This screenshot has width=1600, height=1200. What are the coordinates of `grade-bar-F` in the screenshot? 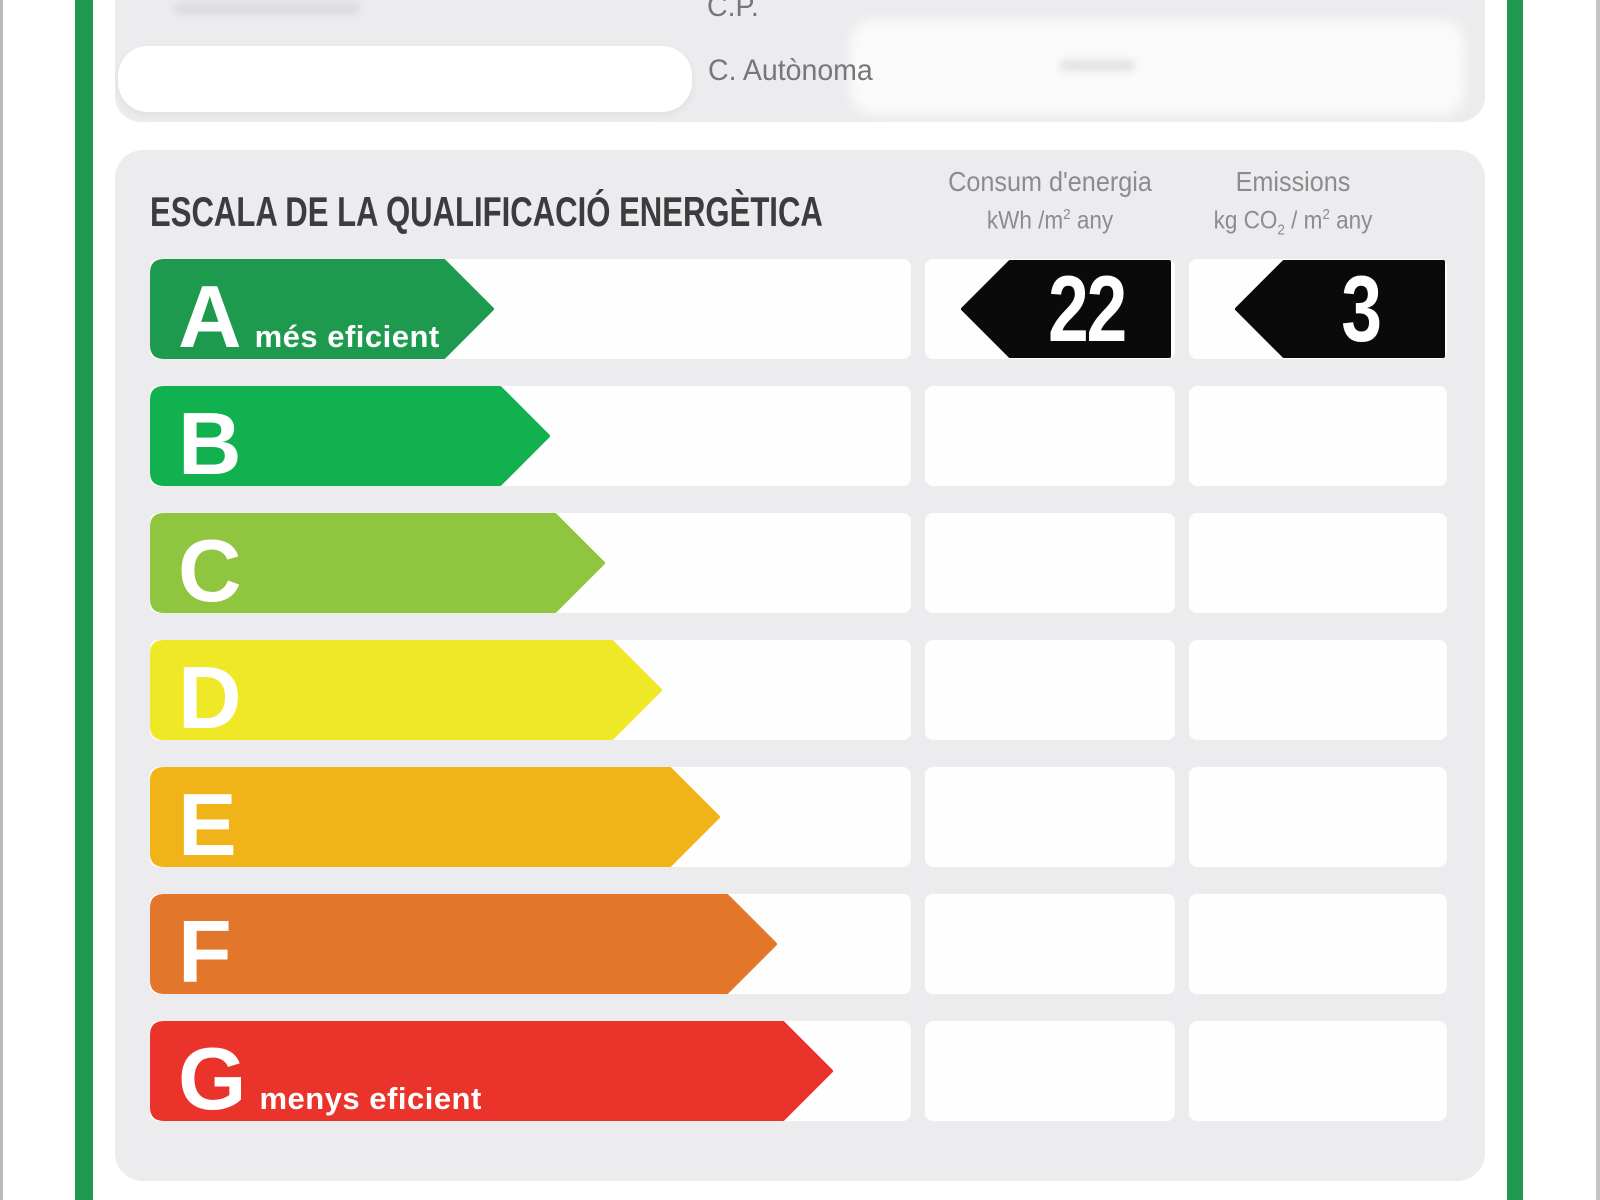 It's located at (463, 944).